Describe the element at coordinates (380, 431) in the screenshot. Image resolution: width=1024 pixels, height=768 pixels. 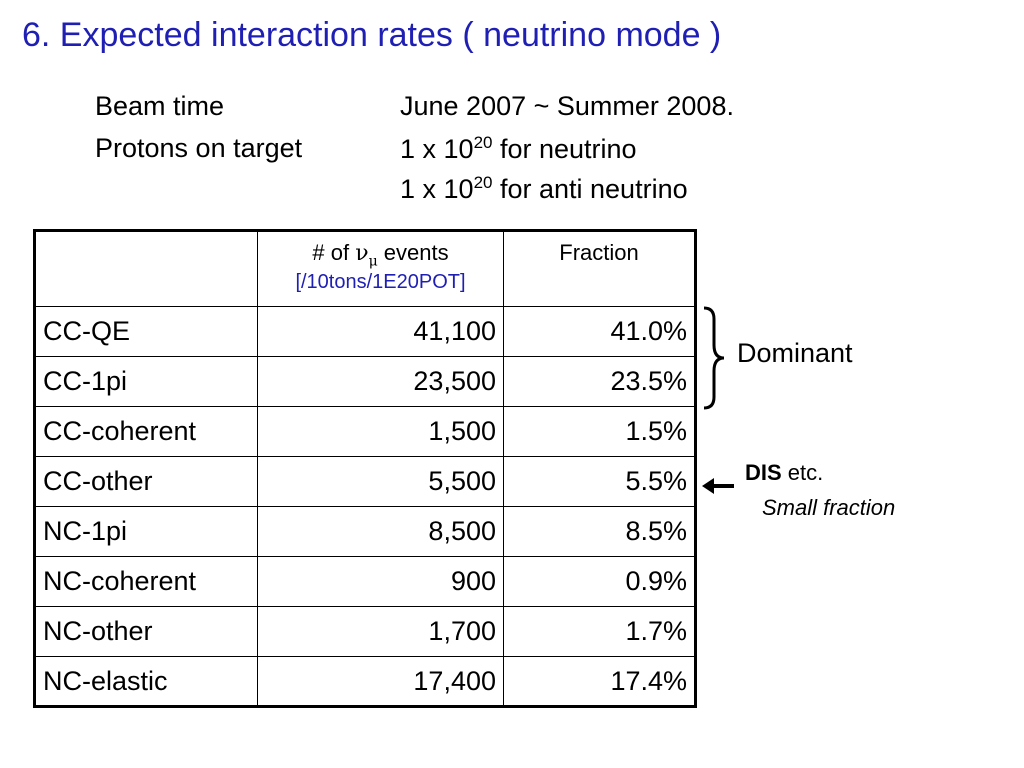
I see `events-cell: 1,500` at that location.